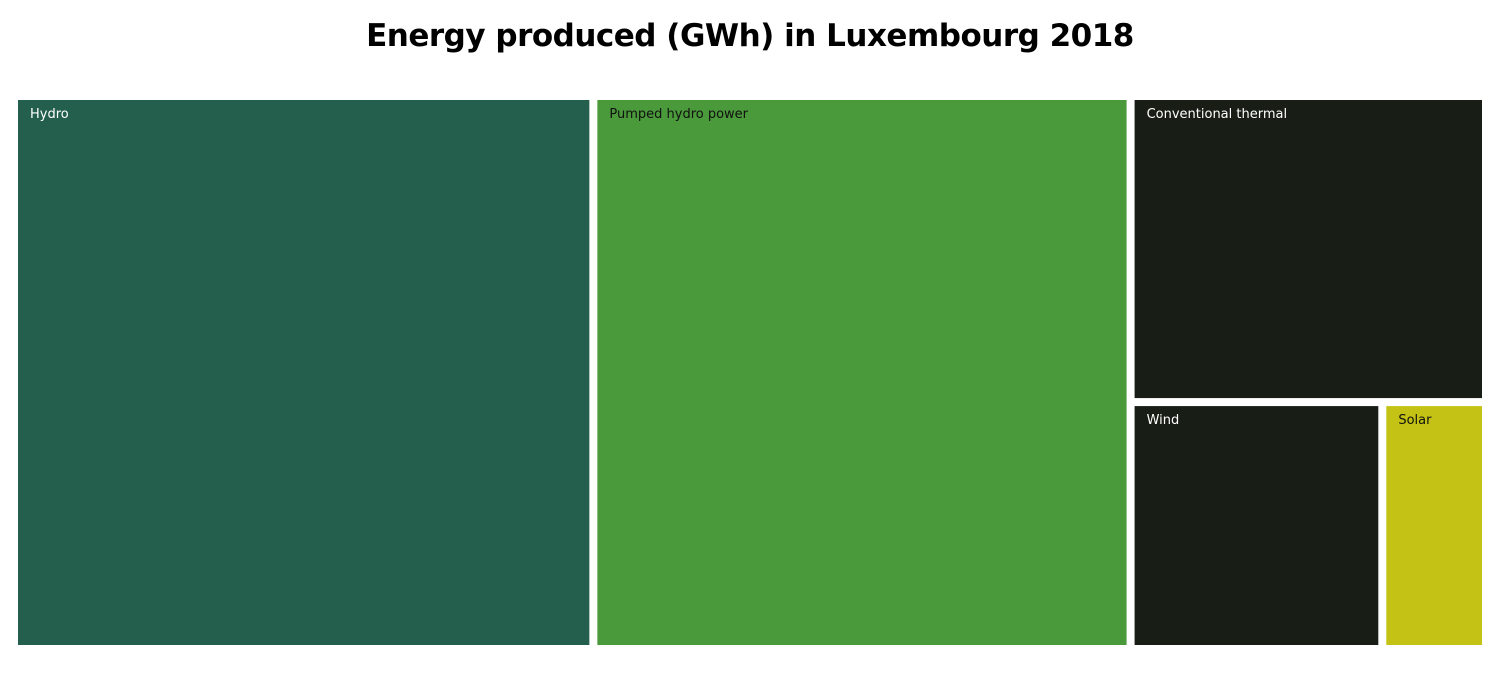 Image resolution: width=1500 pixels, height=680 pixels. I want to click on tile-solar: Solar, so click(1434, 525).